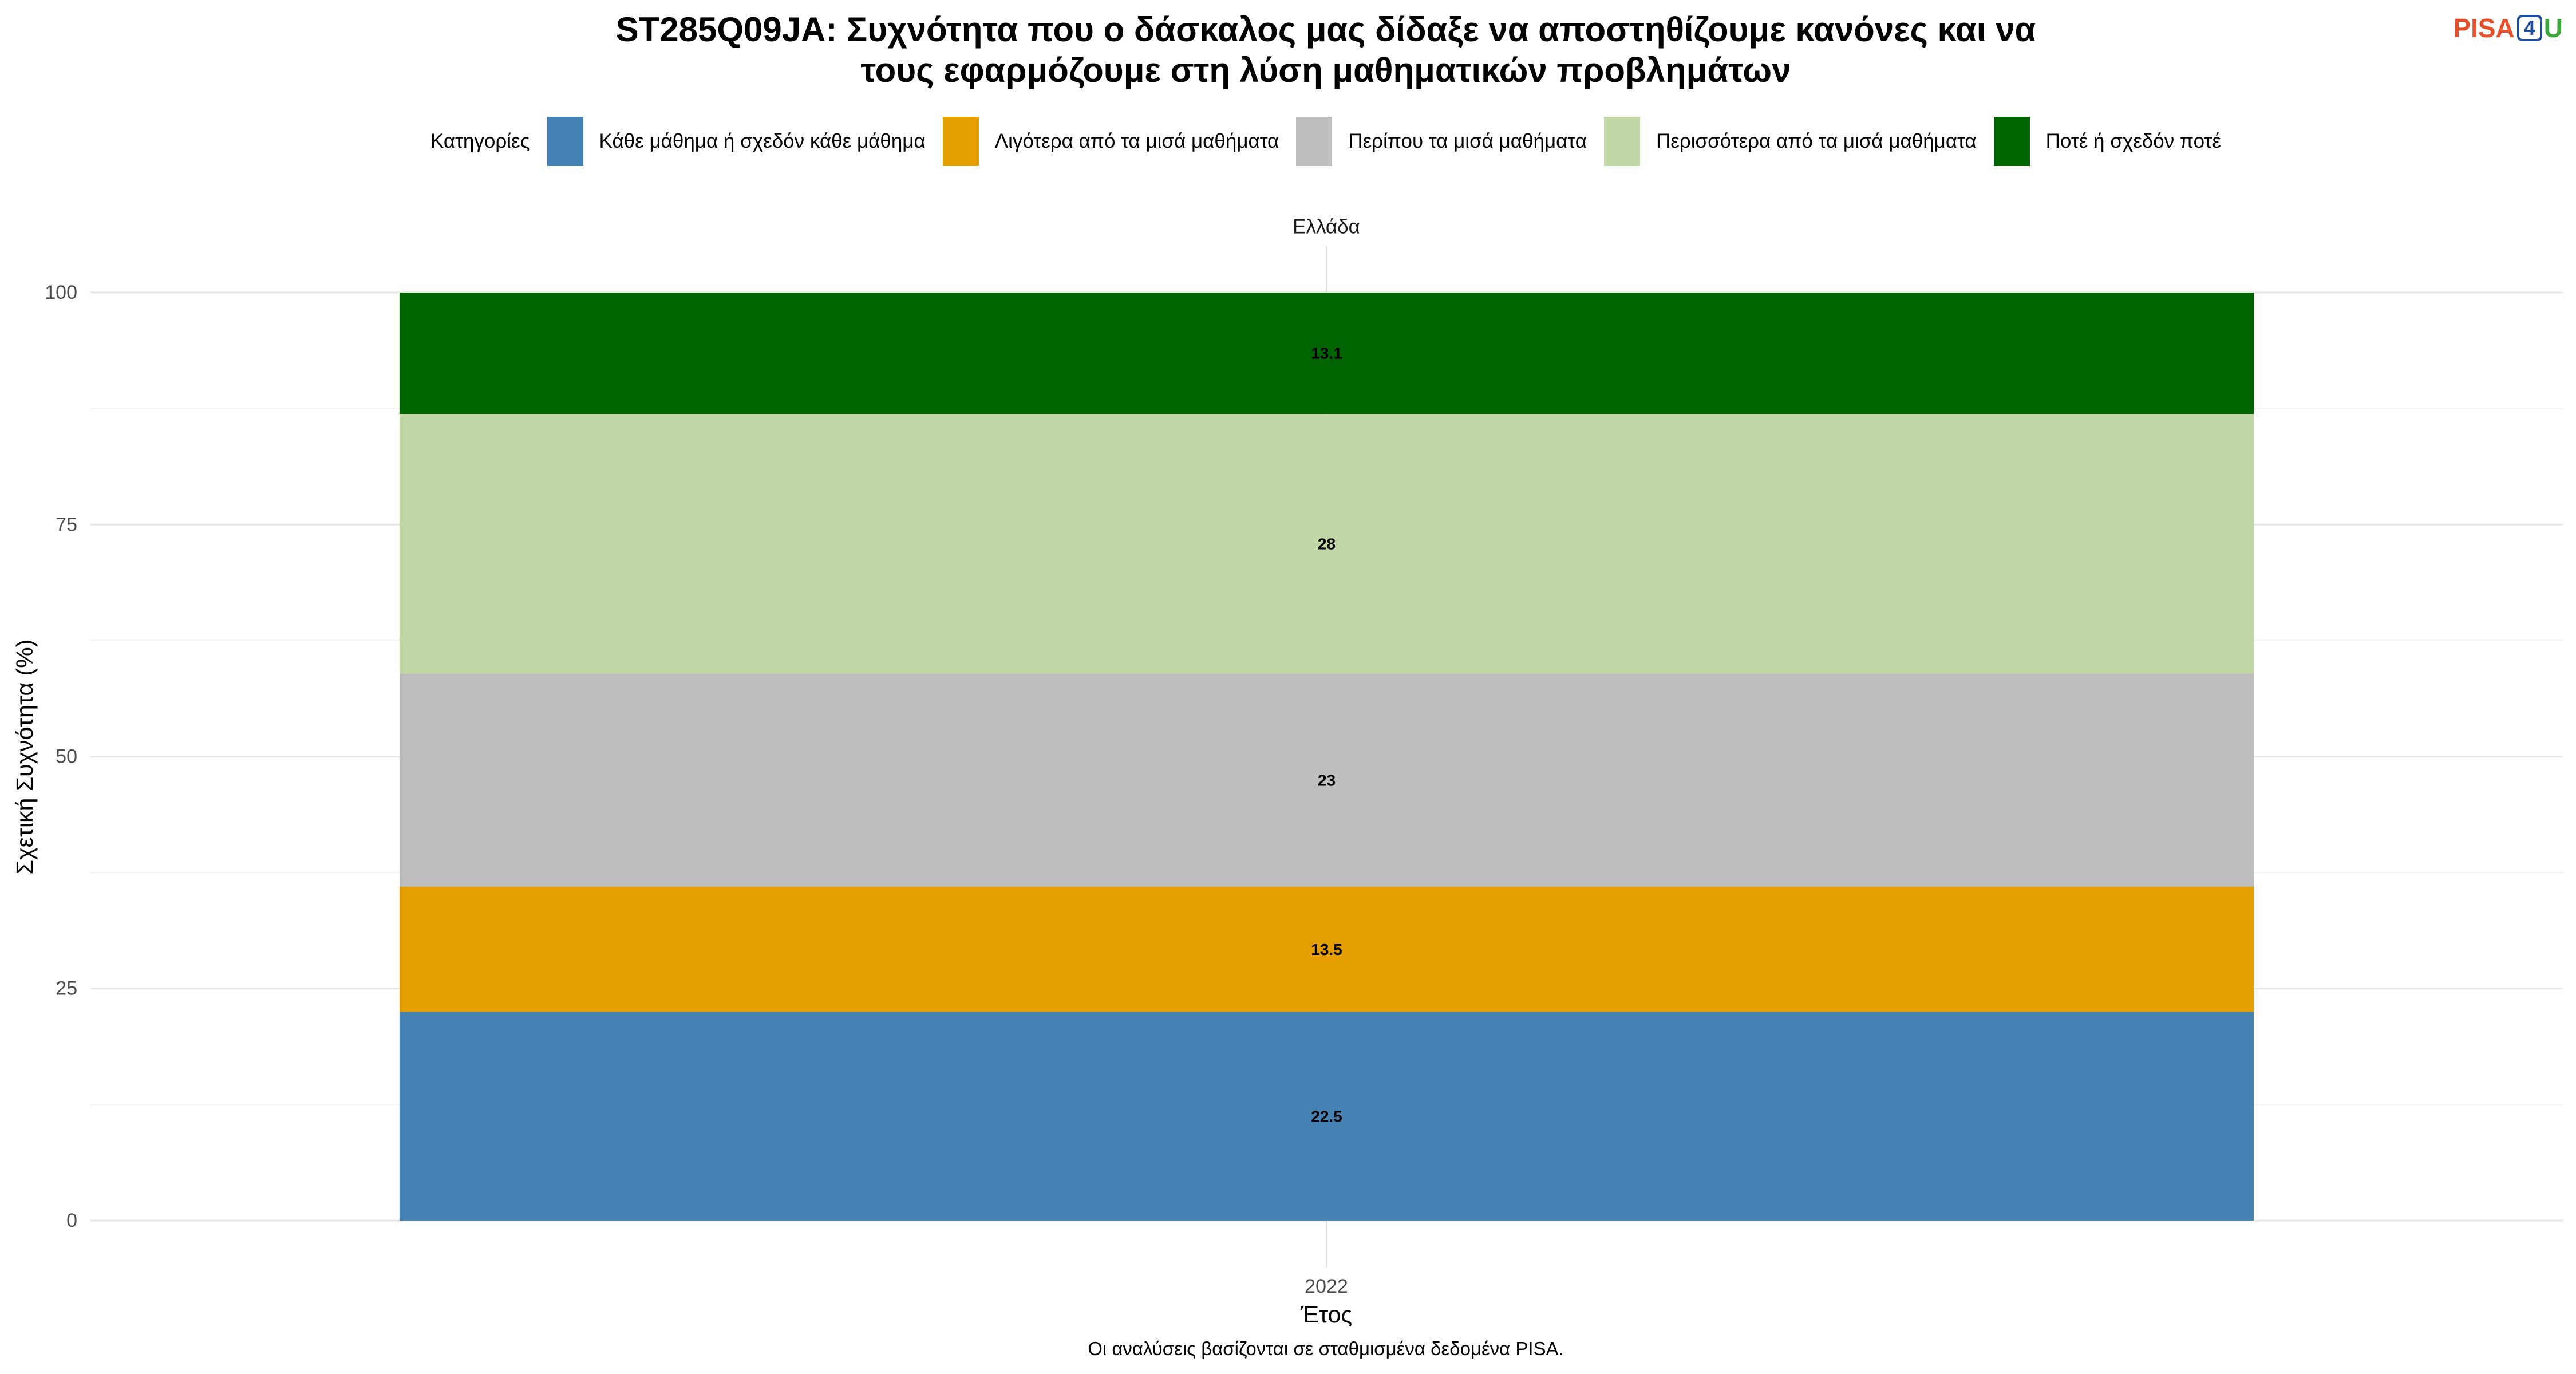 Image resolution: width=2576 pixels, height=1374 pixels. Describe the element at coordinates (2484, 28) in the screenshot. I see `logo-text-pisa: PISA` at that location.